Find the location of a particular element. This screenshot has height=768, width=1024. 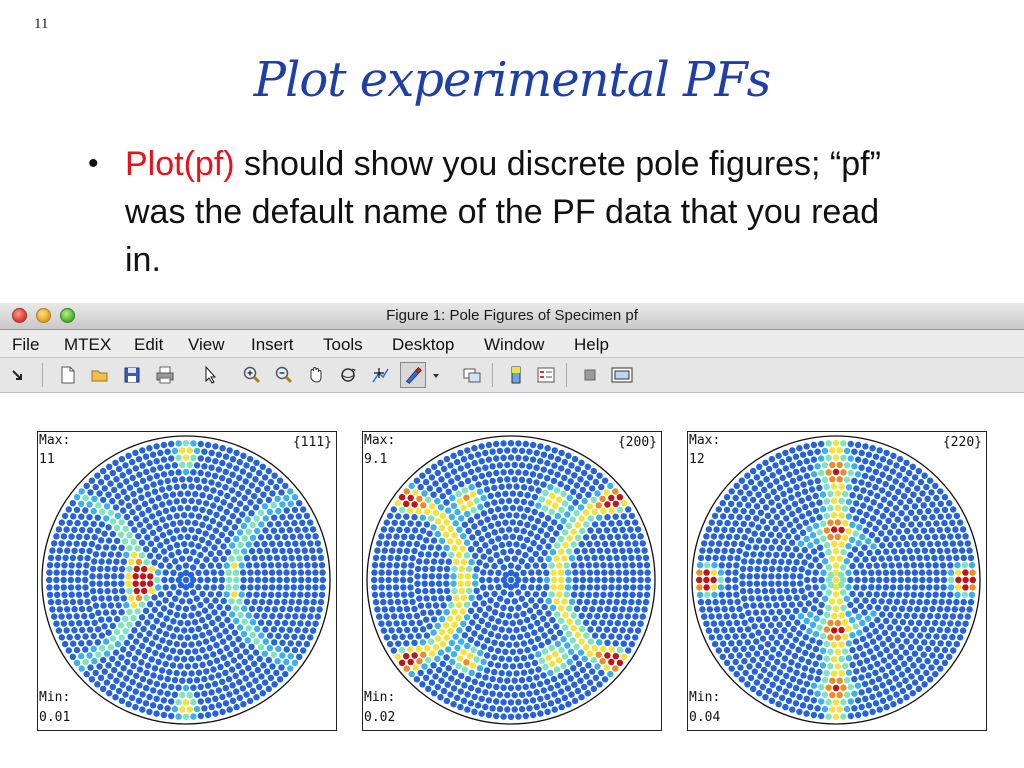

rotate-3d-icon is located at coordinates (348, 375).